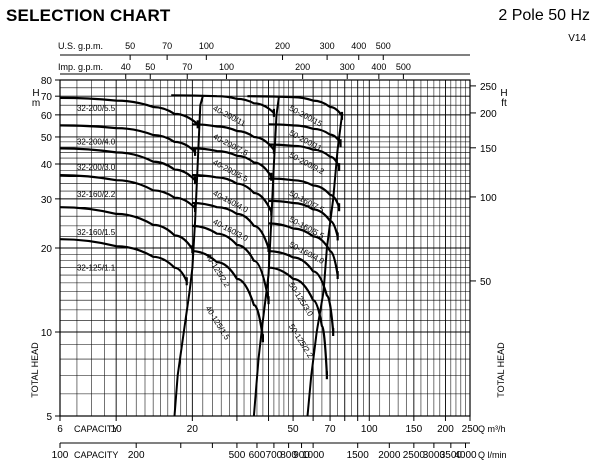 Image resolution: width=600 pixels, height=468 pixels. Describe the element at coordinates (389, 455) in the screenshot. I see `lmin-tick-label: 2000` at that location.